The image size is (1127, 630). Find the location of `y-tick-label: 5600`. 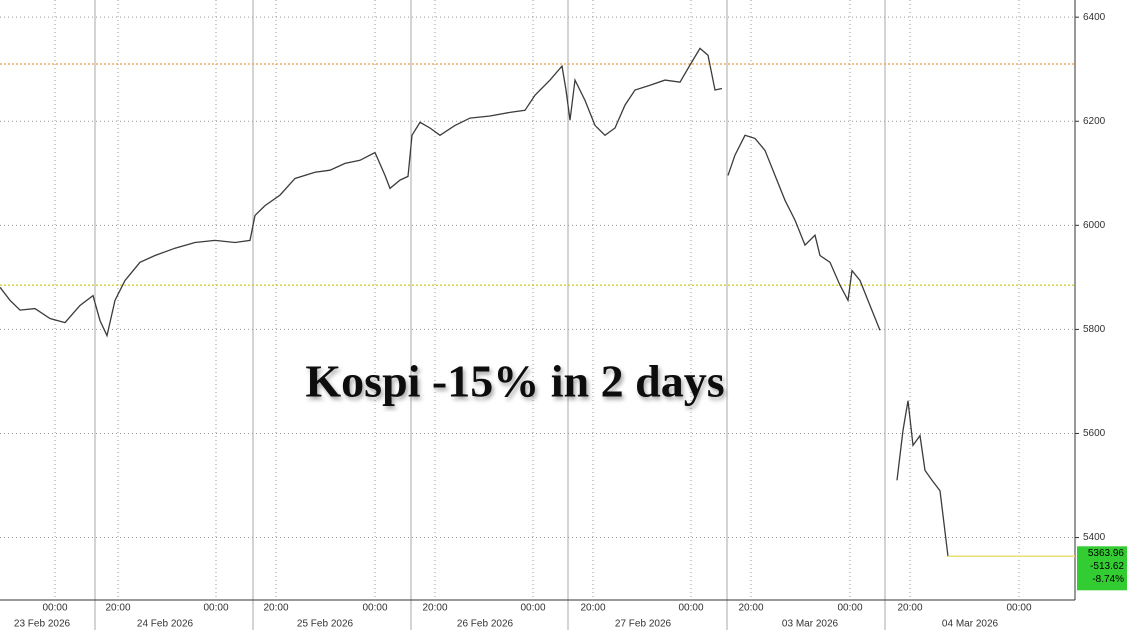

y-tick-label: 5600 is located at coordinates (1094, 433).